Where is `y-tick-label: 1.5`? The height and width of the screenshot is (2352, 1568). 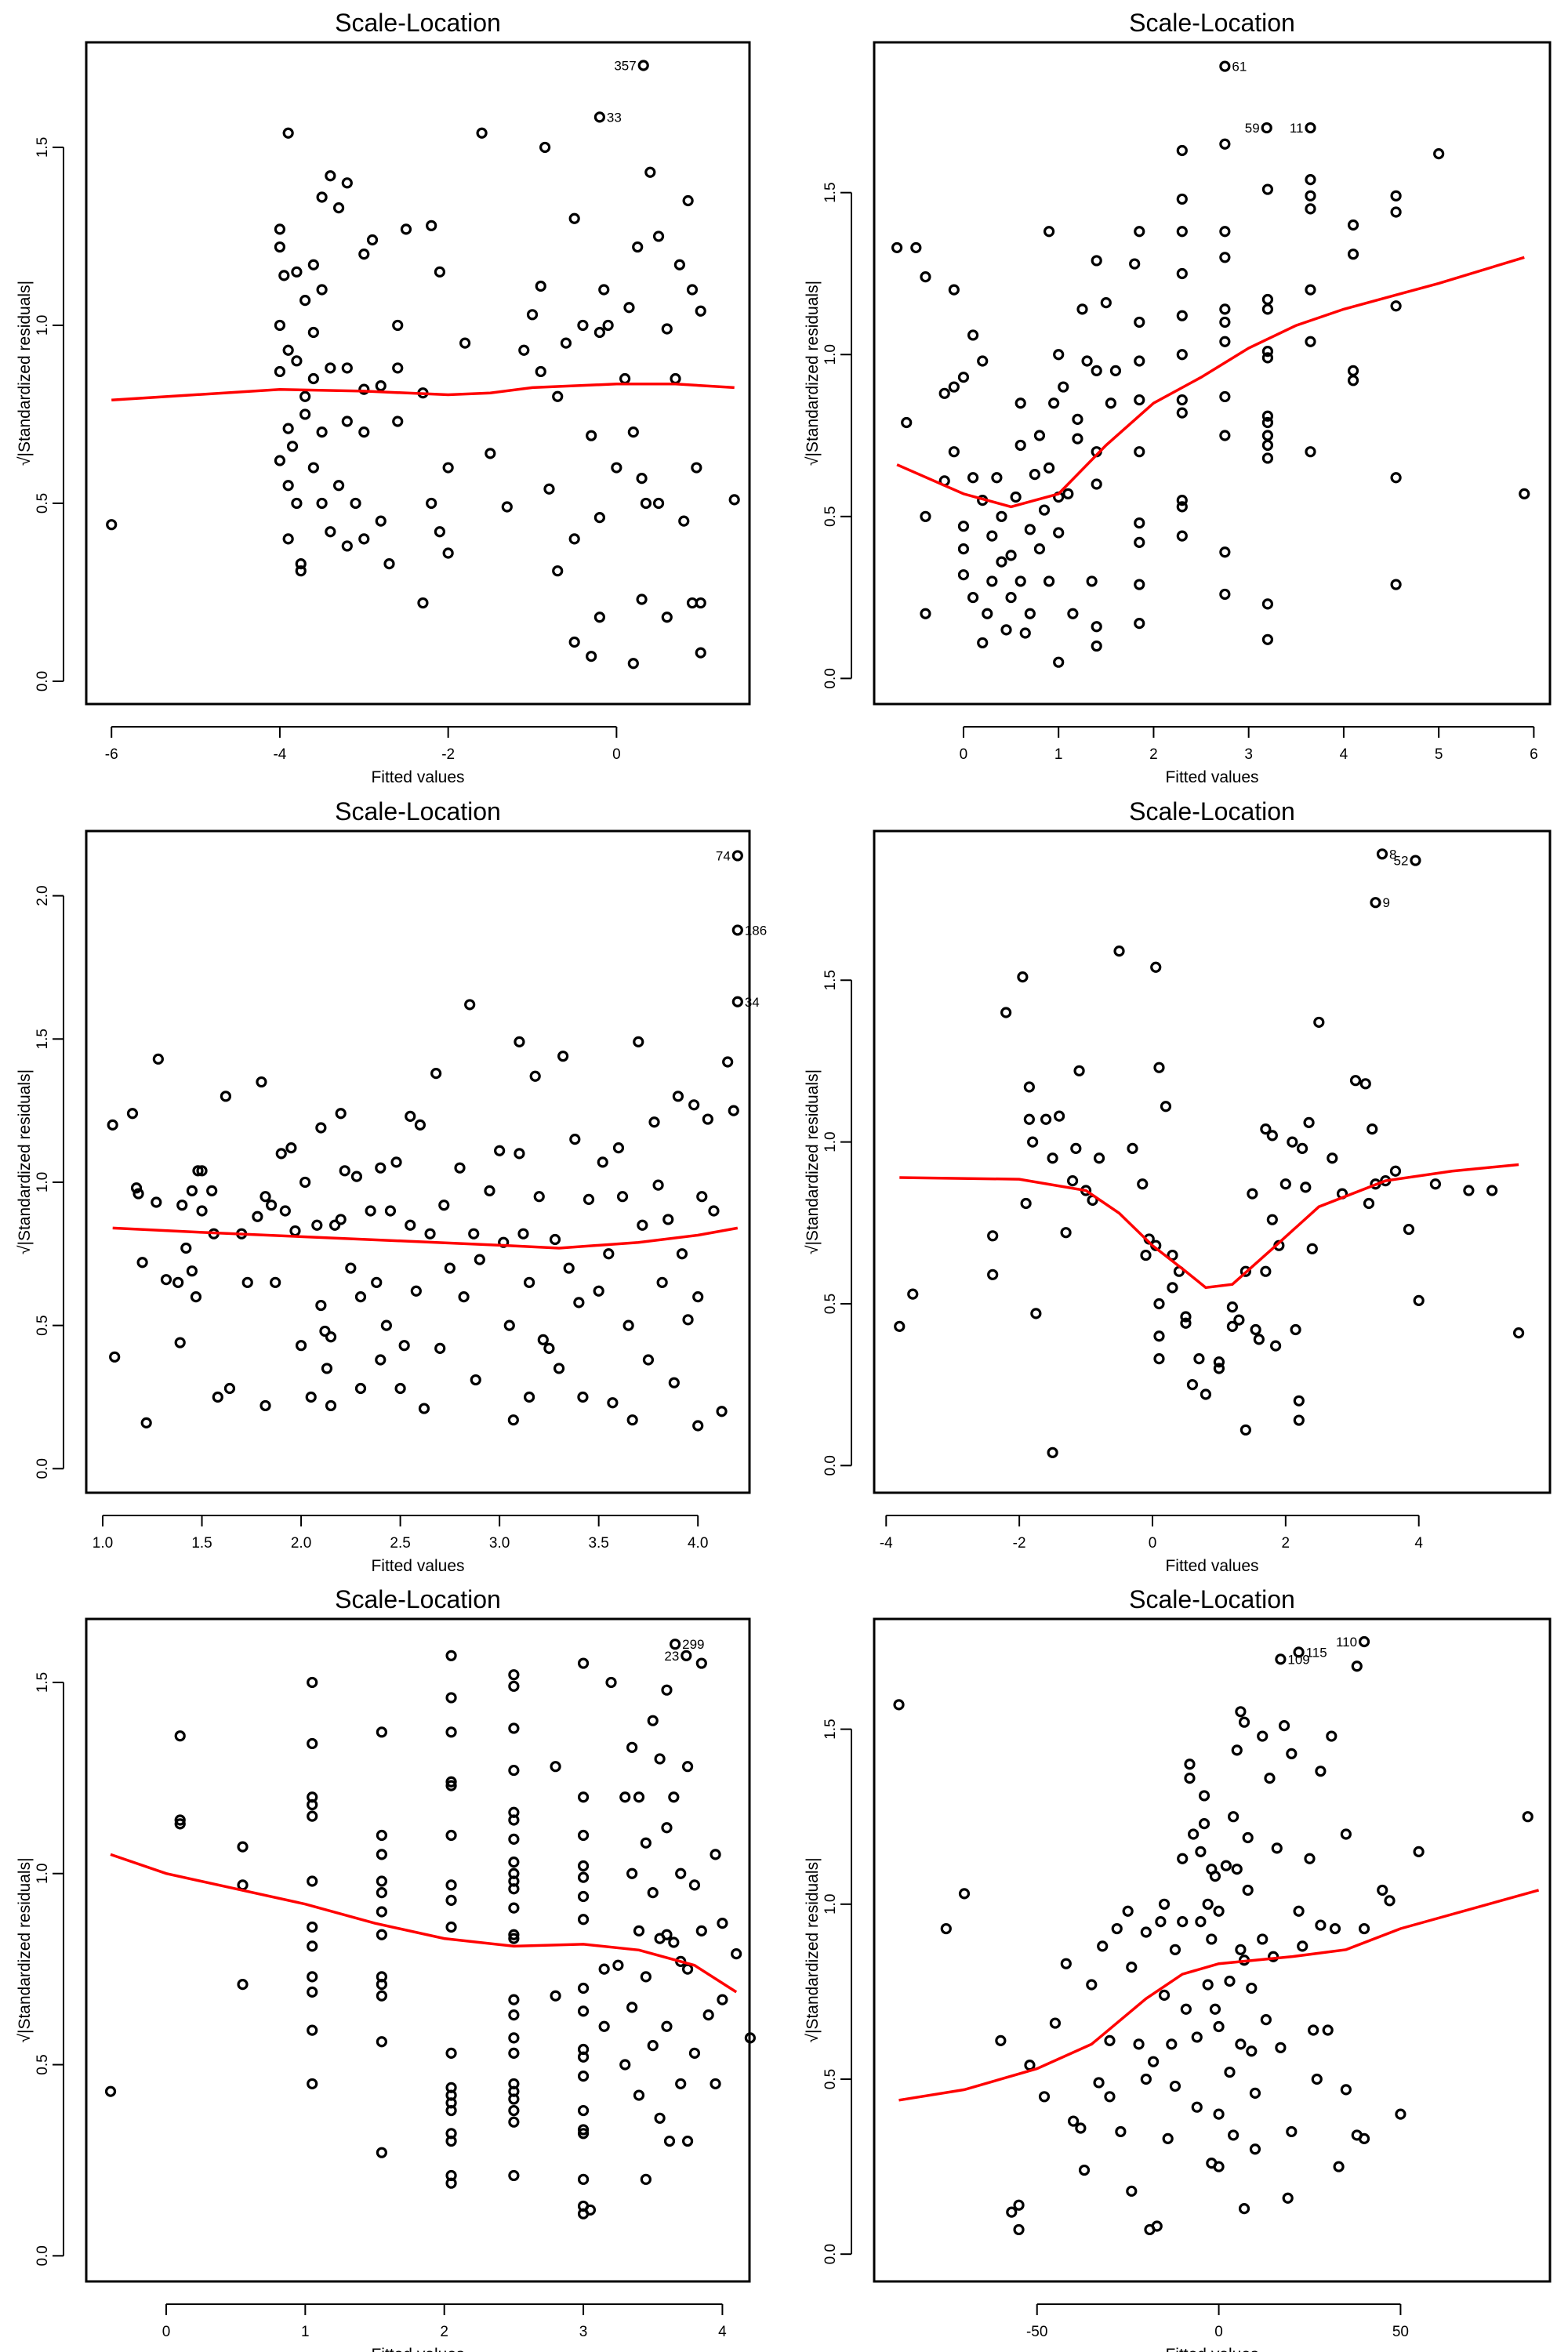
y-tick-label: 1.5 is located at coordinates (42, 147).